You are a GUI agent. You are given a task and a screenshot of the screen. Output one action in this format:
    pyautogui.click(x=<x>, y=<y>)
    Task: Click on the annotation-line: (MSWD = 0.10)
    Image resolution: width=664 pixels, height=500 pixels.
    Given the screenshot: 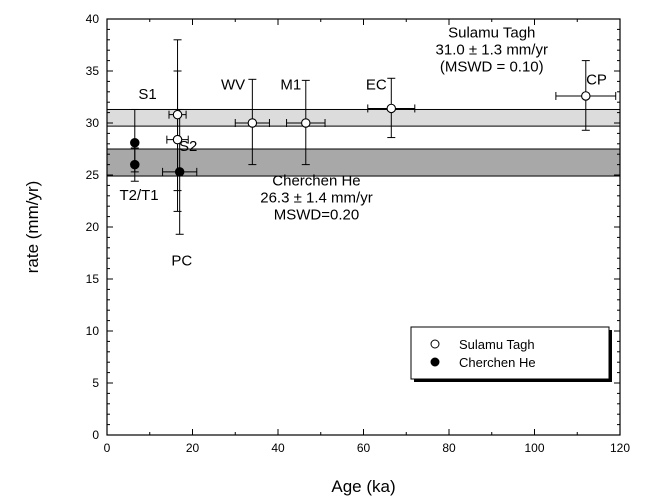 What is the action you would take?
    pyautogui.click(x=492, y=67)
    